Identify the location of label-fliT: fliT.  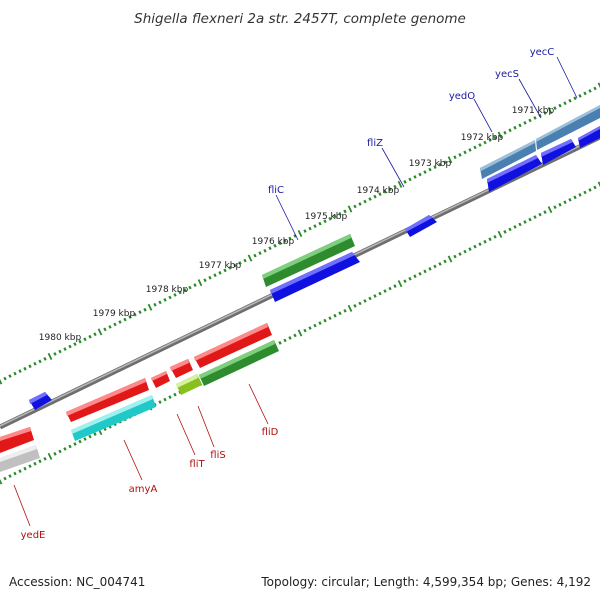
(197, 464).